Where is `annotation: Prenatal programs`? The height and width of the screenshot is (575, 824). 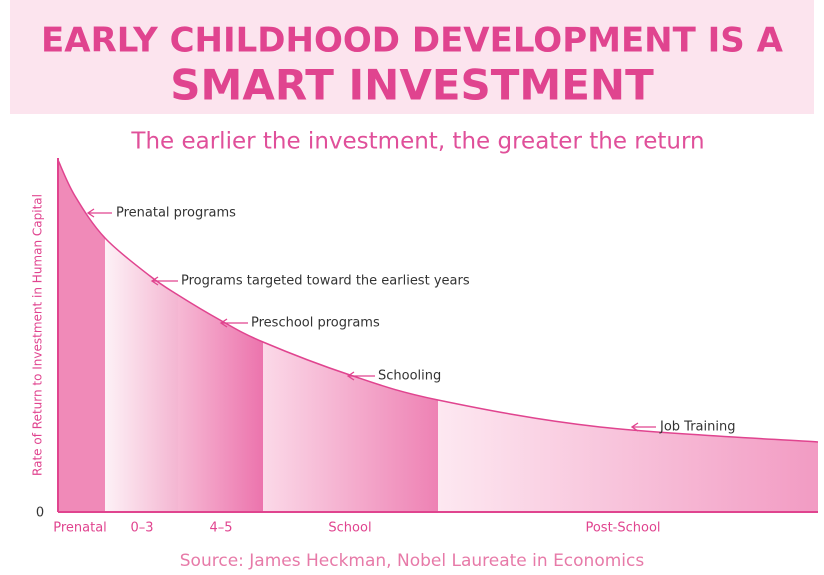 annotation: Prenatal programs is located at coordinates (176, 213).